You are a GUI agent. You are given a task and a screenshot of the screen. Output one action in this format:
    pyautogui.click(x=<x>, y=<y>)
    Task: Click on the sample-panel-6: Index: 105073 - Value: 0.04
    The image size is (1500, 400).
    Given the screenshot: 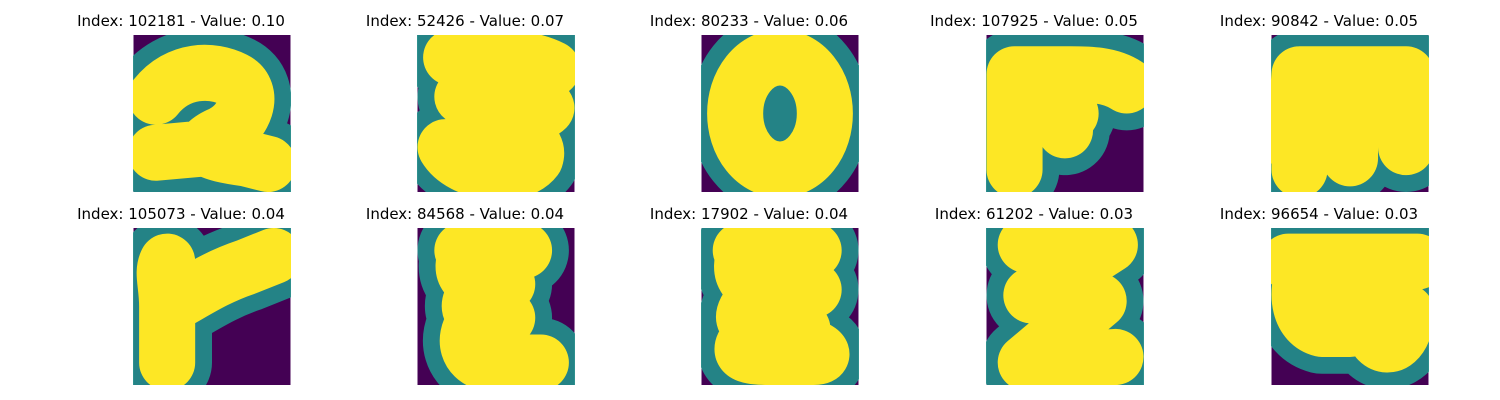 What is the action you would take?
    pyautogui.click(x=181, y=289)
    